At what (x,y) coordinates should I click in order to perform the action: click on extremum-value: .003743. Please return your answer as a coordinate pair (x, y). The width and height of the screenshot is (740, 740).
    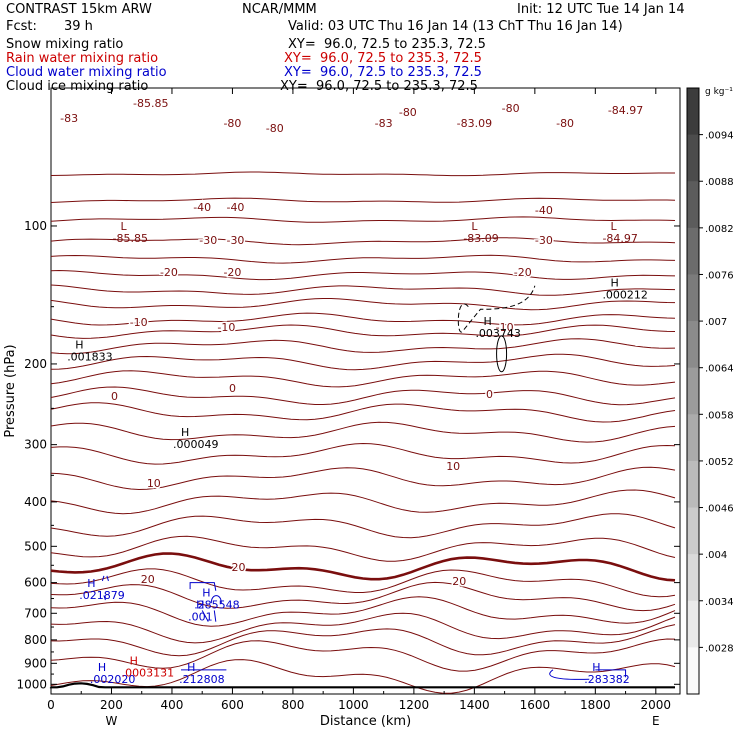
    Looking at the image, I should click on (498, 333).